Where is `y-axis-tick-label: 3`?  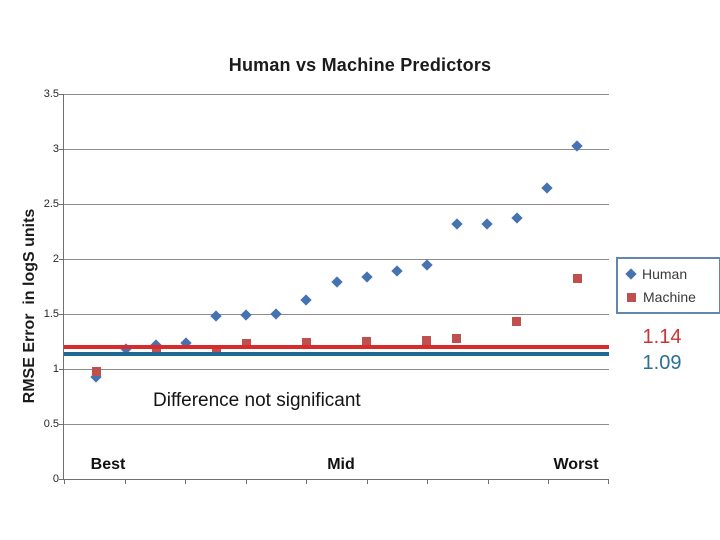
y-axis-tick-label: 3 is located at coordinates (55, 149).